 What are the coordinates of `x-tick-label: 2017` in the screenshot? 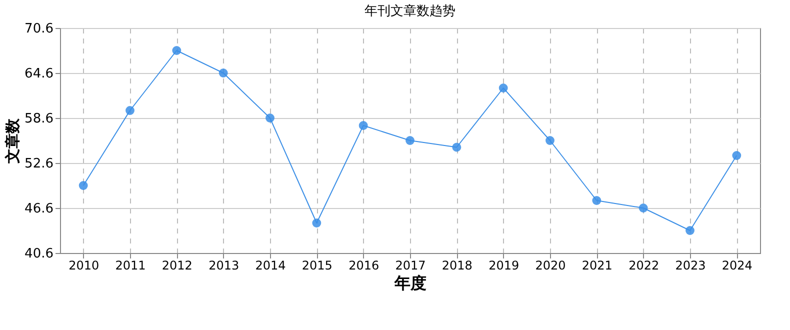 It's located at (410, 265).